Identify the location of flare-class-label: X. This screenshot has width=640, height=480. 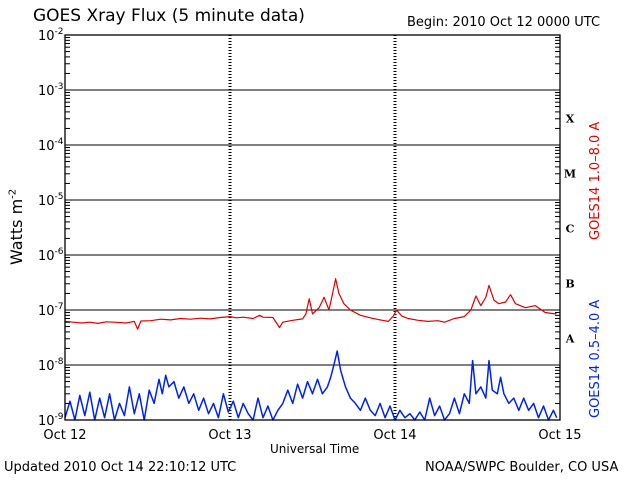
(570, 119).